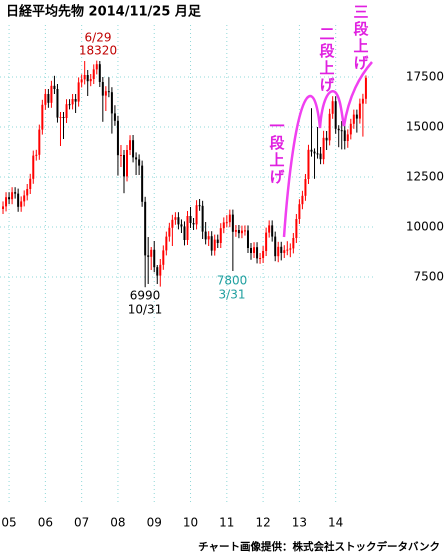  What do you see at coordinates (262, 523) in the screenshot?
I see `x-tick-label: 12` at bounding box center [262, 523].